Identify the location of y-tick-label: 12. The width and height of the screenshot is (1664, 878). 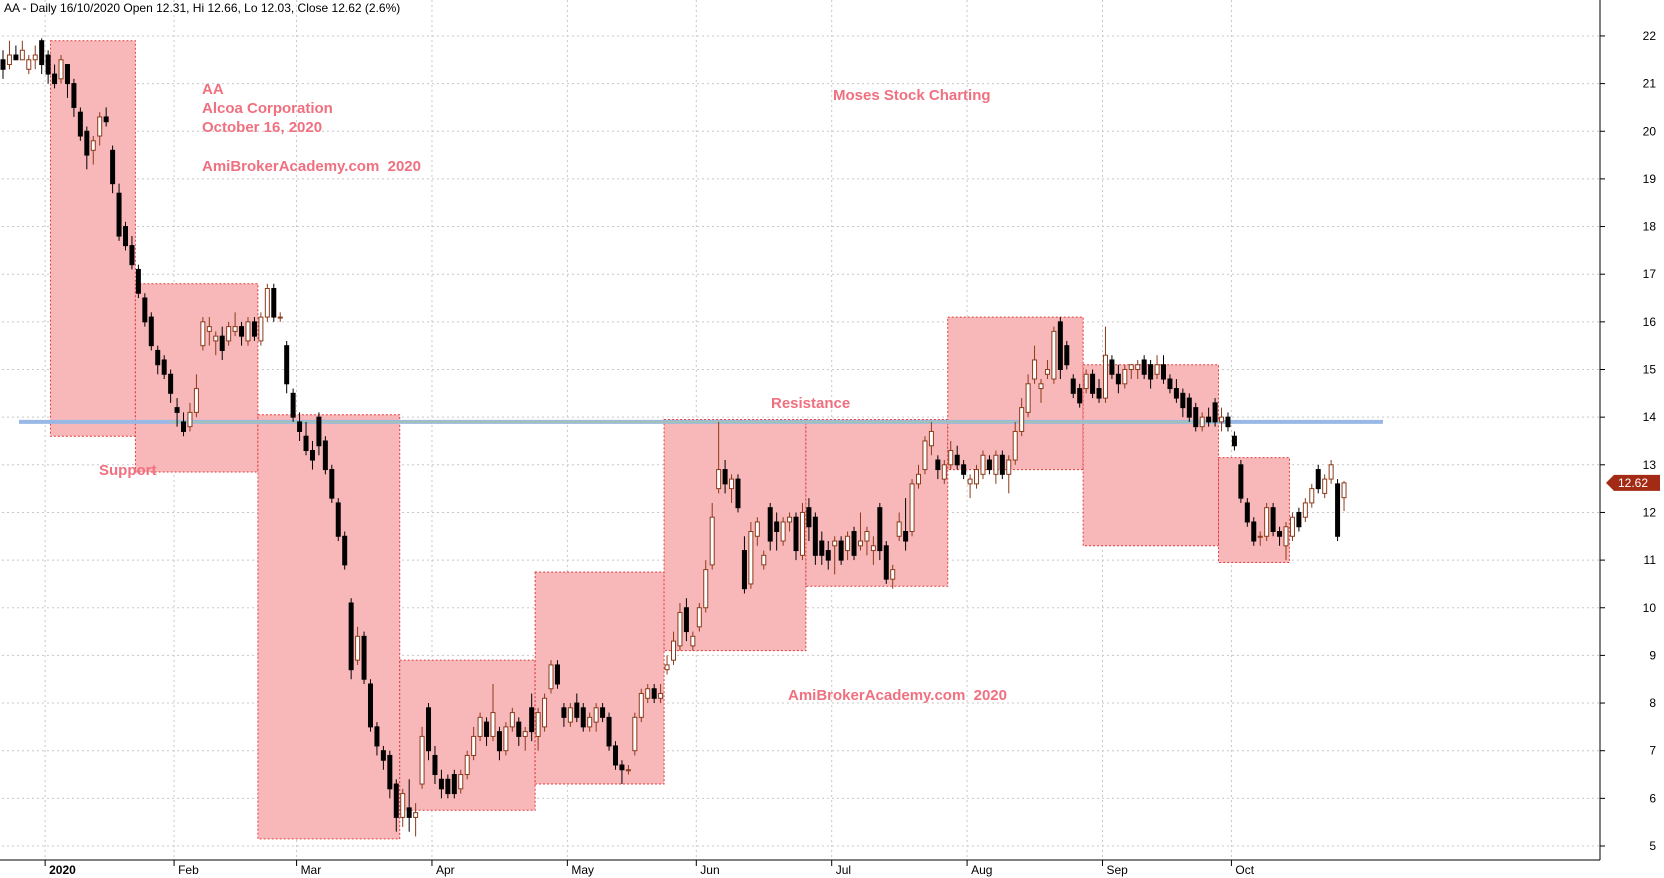
(1650, 512).